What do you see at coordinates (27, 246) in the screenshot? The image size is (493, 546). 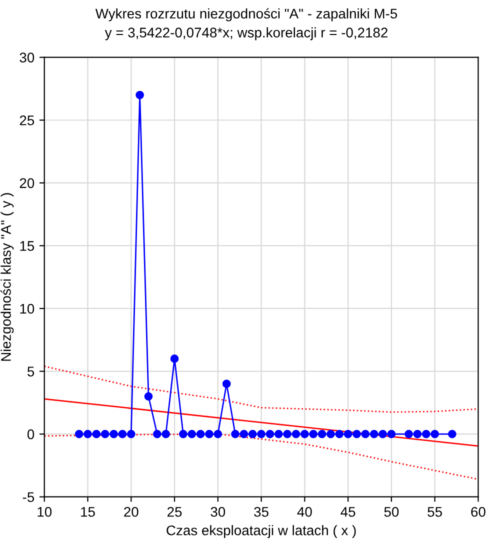 I see `y-tick-label: 15` at bounding box center [27, 246].